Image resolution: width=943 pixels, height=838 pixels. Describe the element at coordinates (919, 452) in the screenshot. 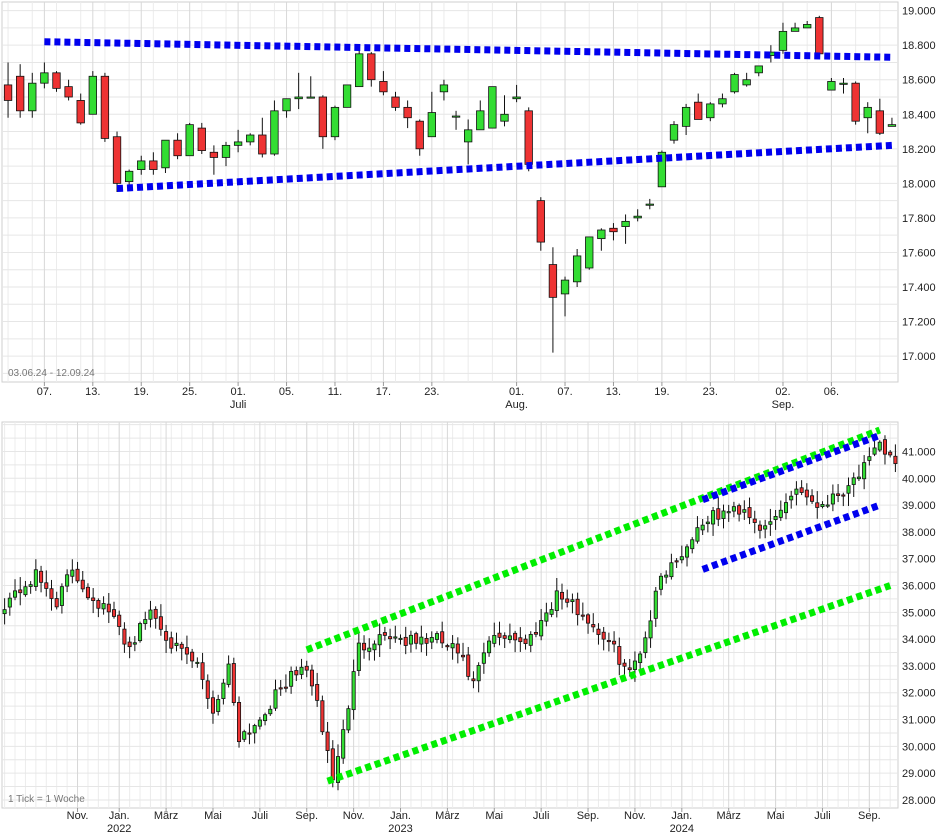

I see `y-tick-label: 41.000` at that location.